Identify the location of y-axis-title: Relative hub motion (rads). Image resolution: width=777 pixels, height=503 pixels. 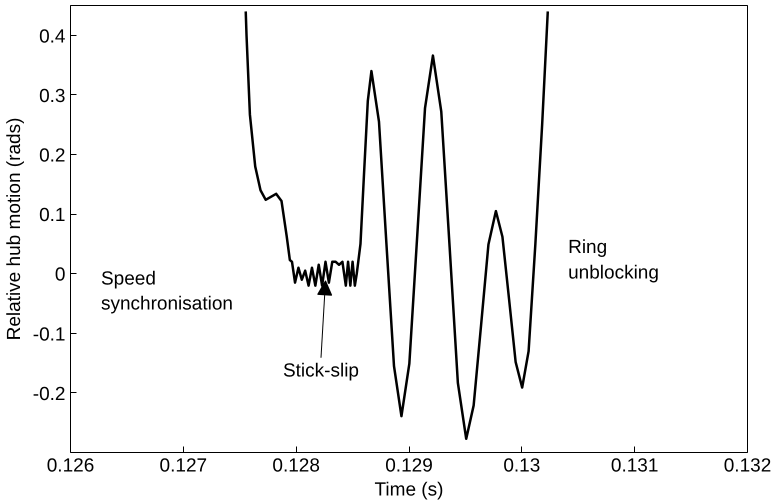
(14, 229).